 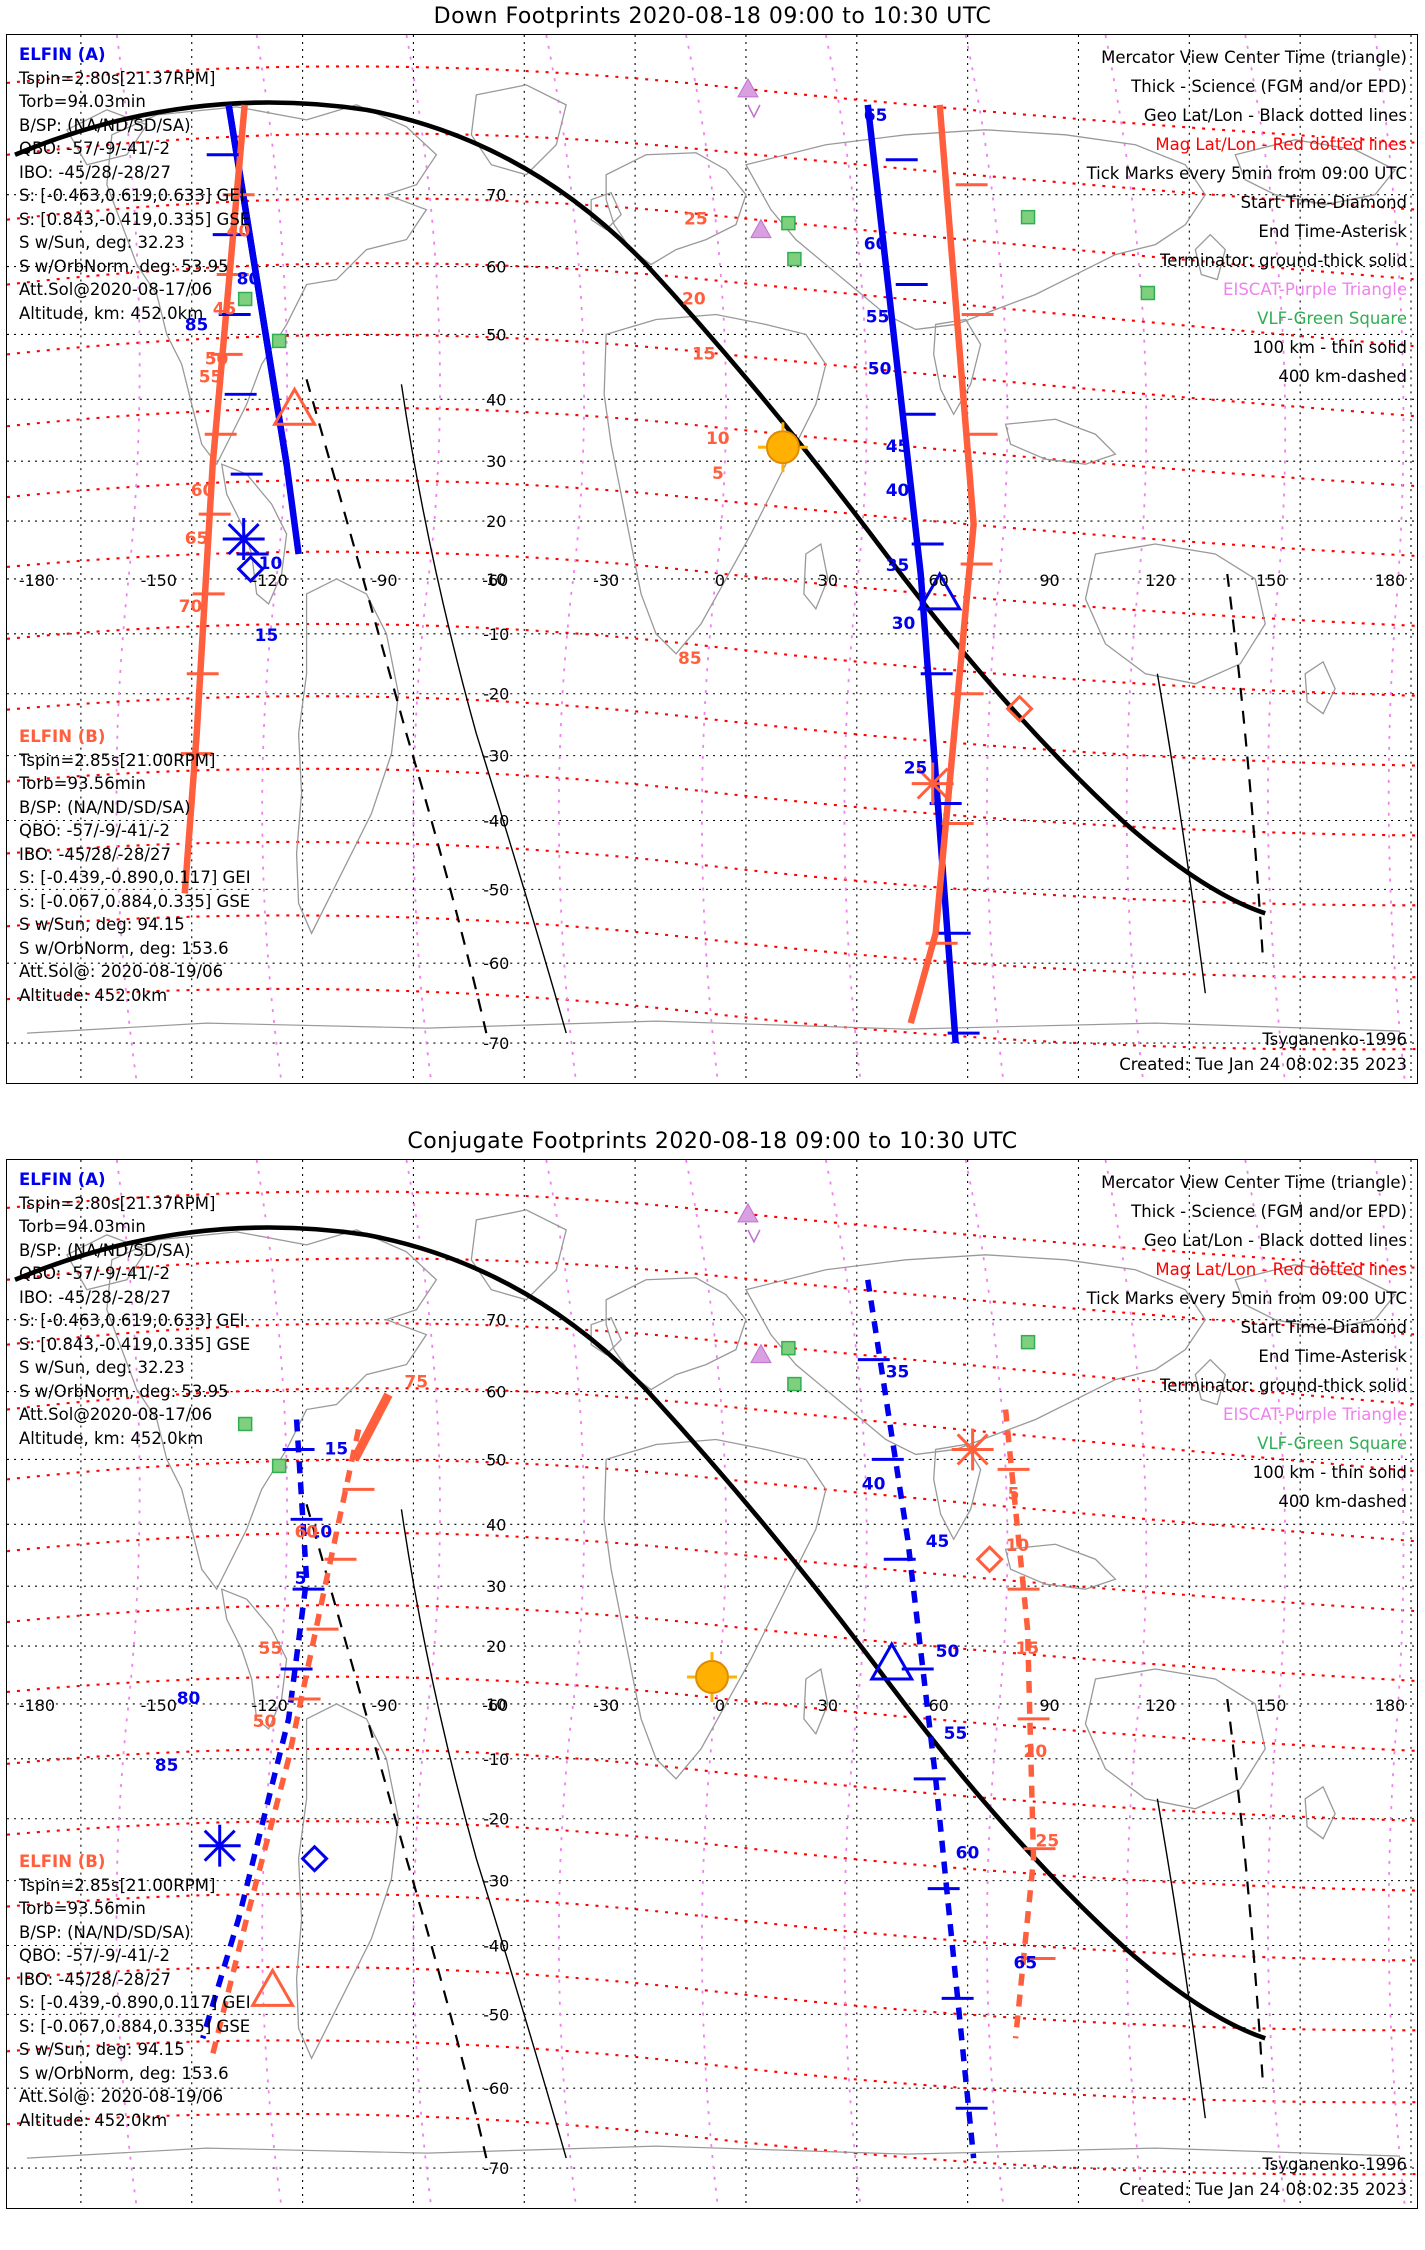 I want to click on legend-item-9: VLF-Green Square, so click(x=1332, y=318).